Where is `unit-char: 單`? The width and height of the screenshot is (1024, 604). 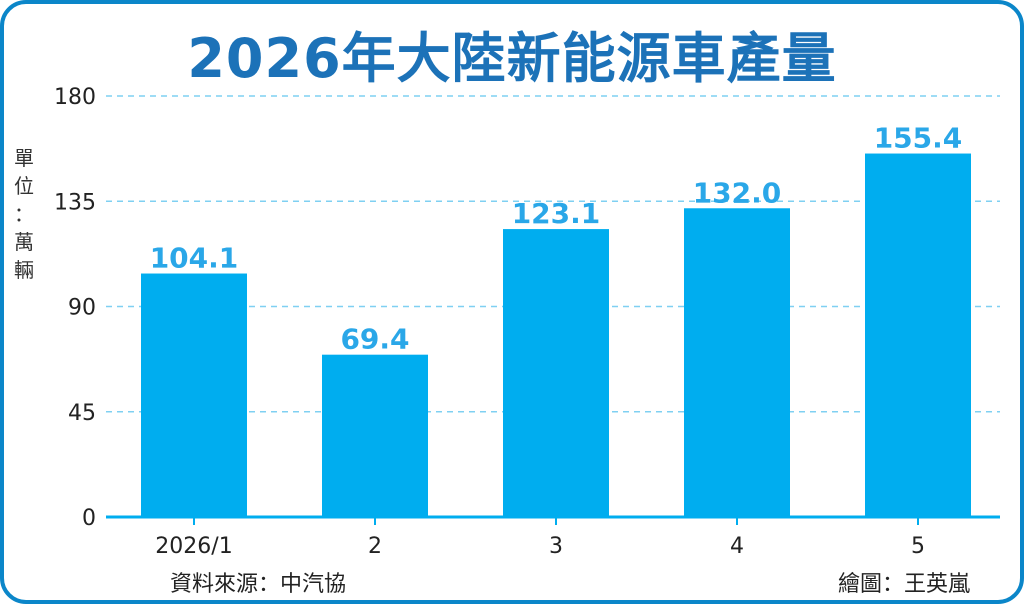
unit-char: 單 is located at coordinates (24, 158).